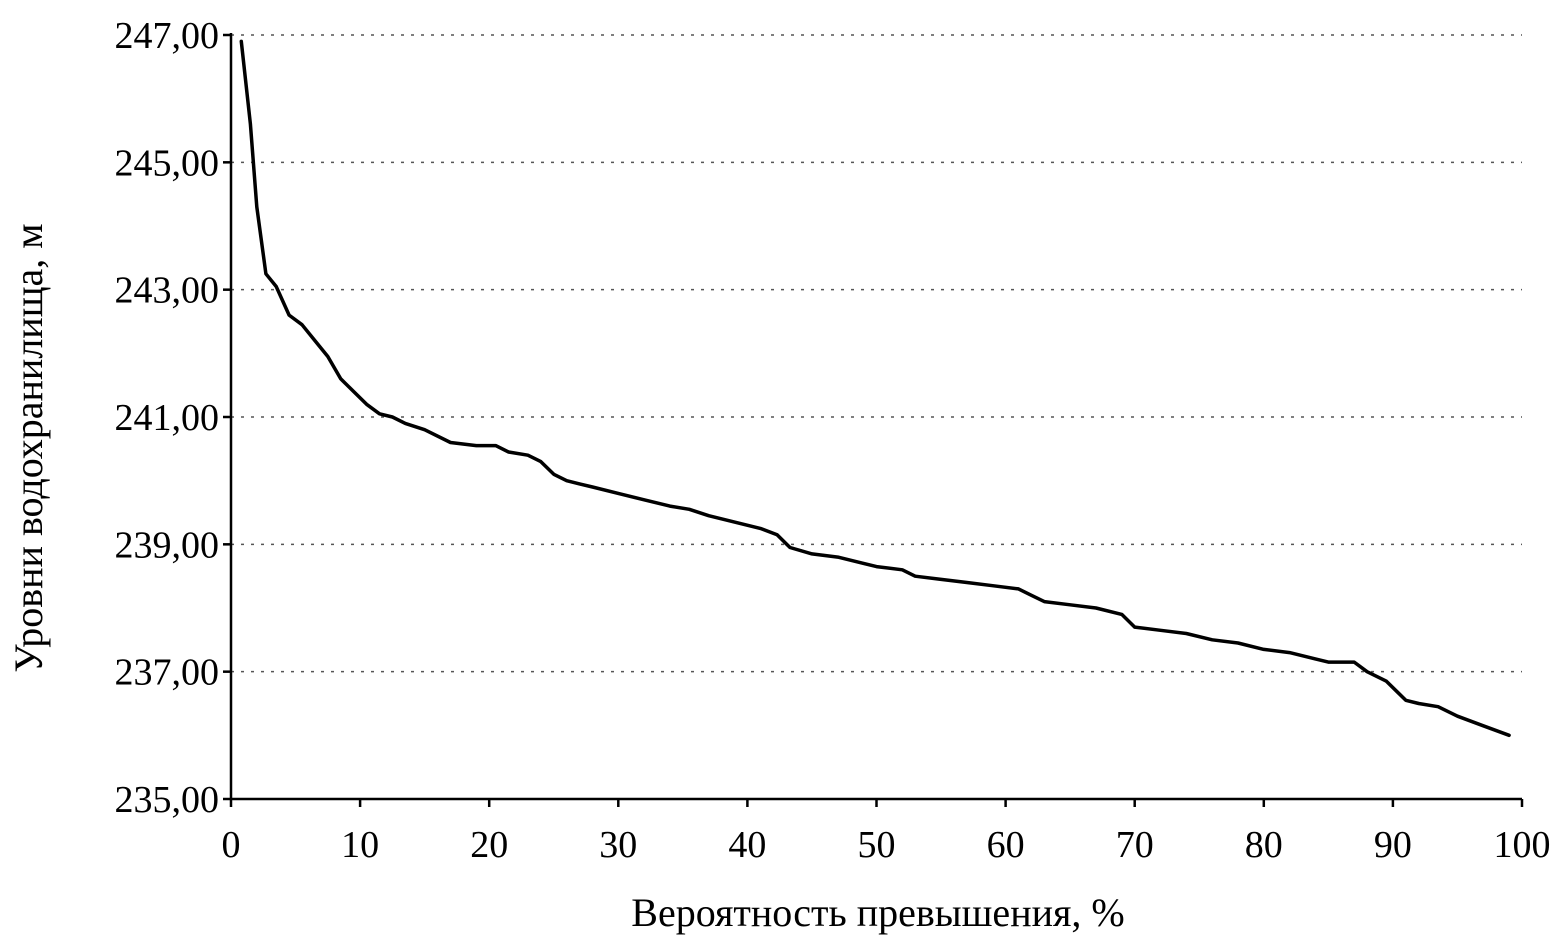 The height and width of the screenshot is (945, 1565). What do you see at coordinates (489, 845) in the screenshot?
I see `x-tick-label: 20` at bounding box center [489, 845].